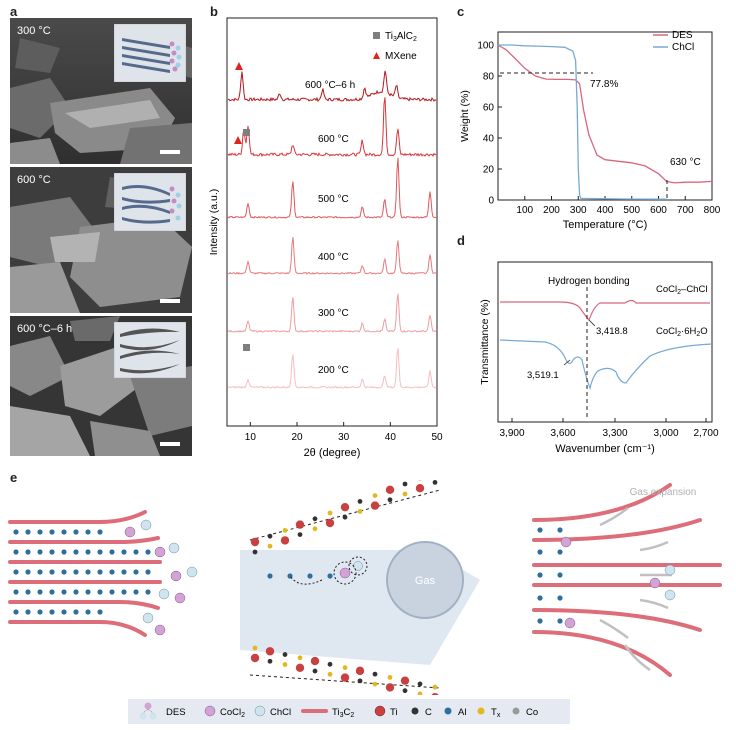  I want to click on legend-ti-text: Ti, so click(394, 712).